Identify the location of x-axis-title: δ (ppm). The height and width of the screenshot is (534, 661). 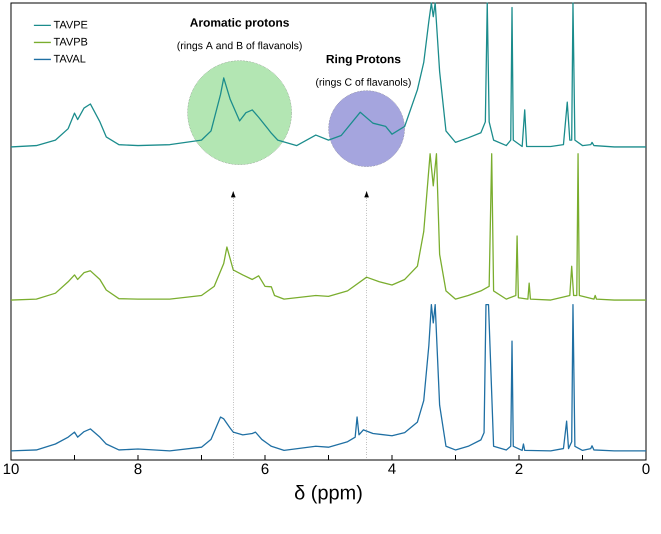
(328, 494).